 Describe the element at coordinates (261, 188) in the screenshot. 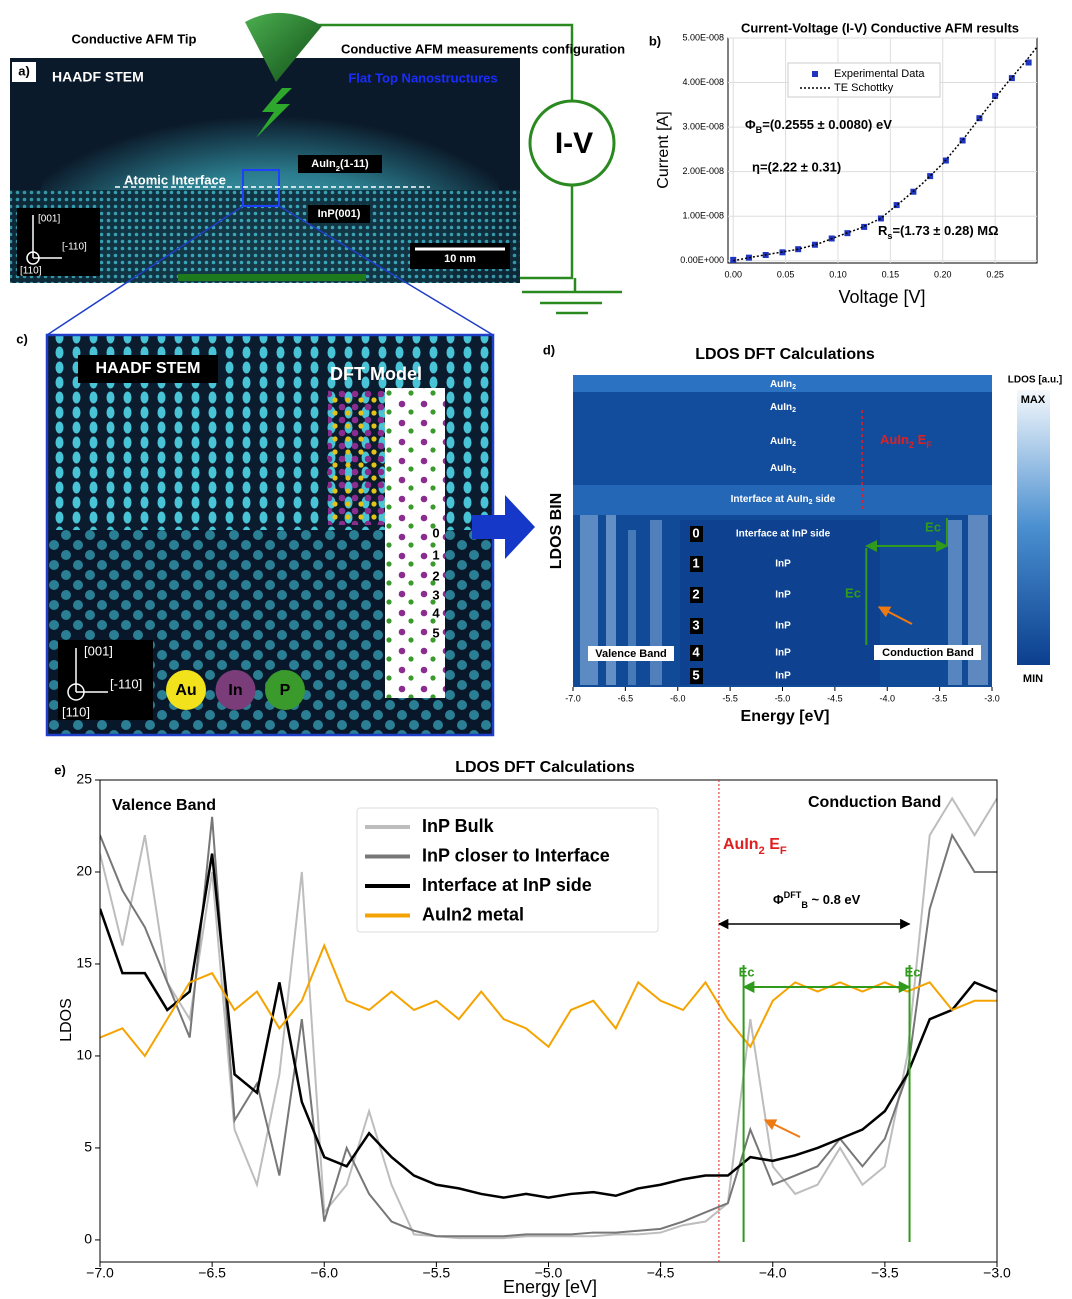

I see `zoom-box` at that location.